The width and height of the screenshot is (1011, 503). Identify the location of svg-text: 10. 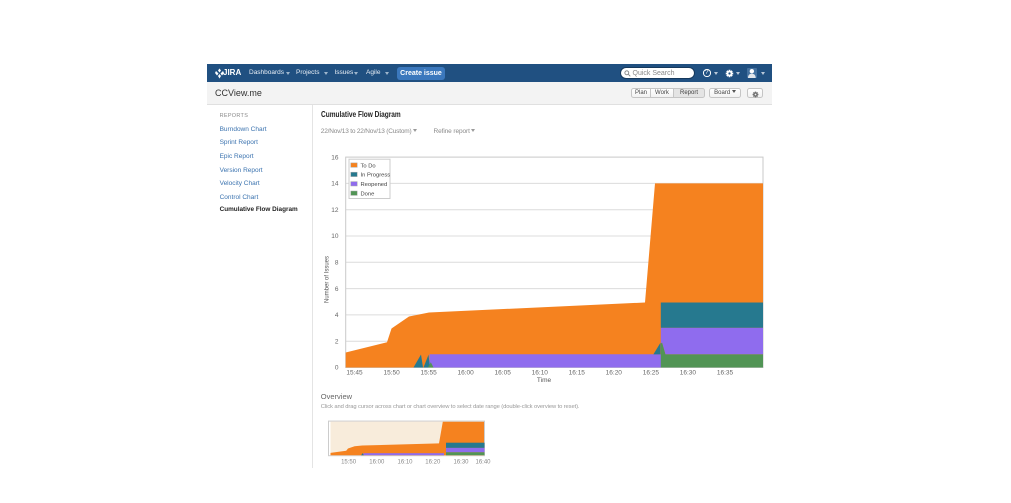
(335, 236).